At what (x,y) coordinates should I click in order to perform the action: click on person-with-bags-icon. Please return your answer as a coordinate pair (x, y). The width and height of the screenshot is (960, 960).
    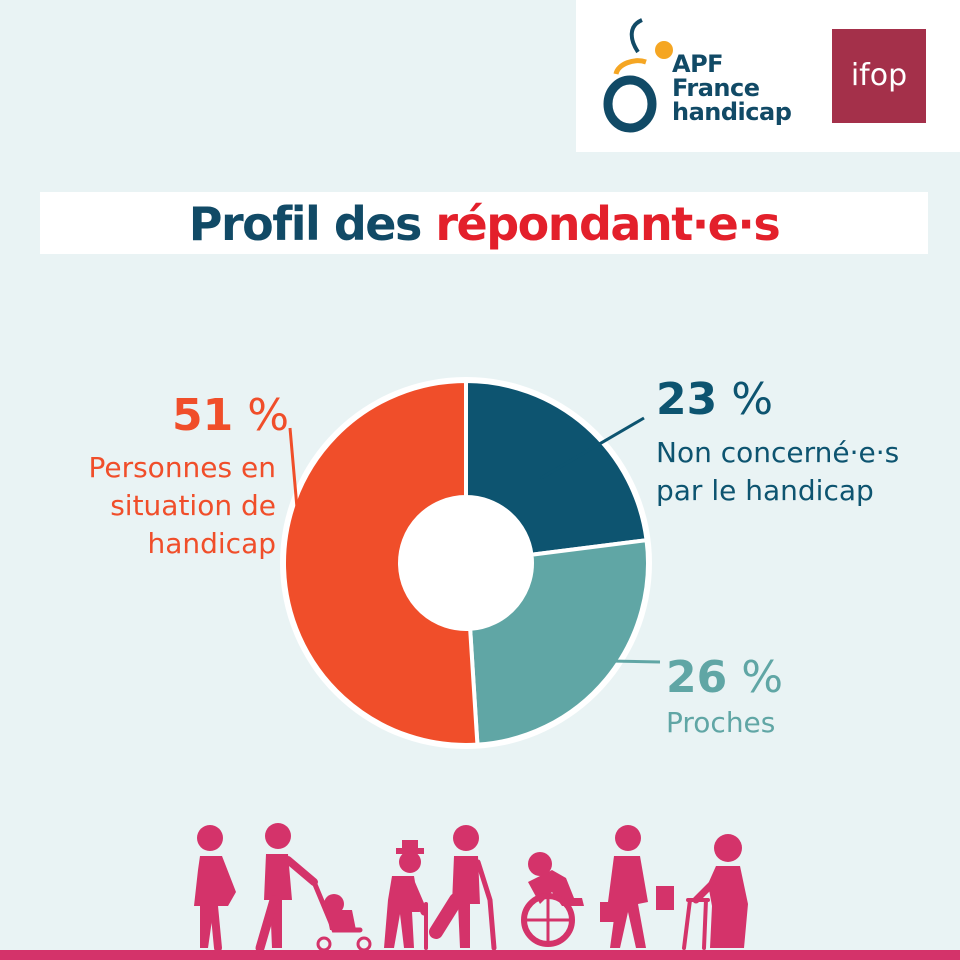
    Looking at the image, I should click on (637, 886).